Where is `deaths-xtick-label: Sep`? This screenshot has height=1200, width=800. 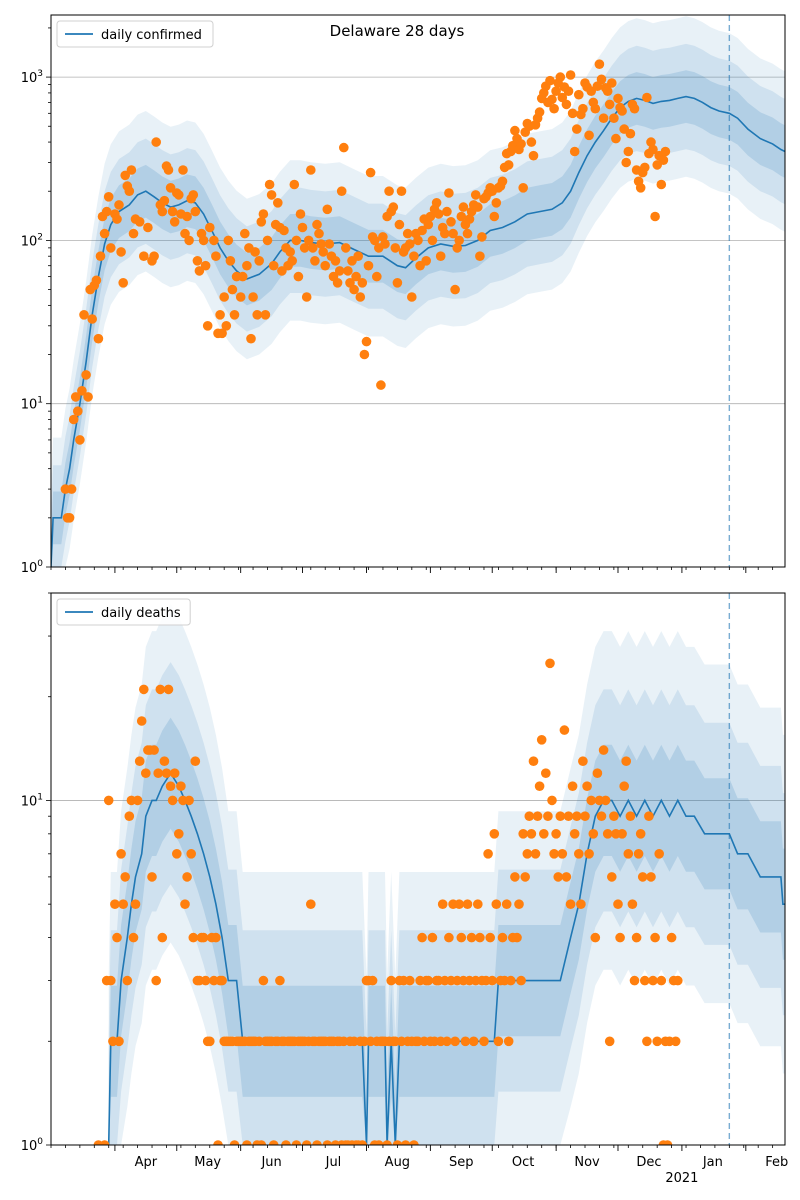 deaths-xtick-label: Sep is located at coordinates (461, 1162).